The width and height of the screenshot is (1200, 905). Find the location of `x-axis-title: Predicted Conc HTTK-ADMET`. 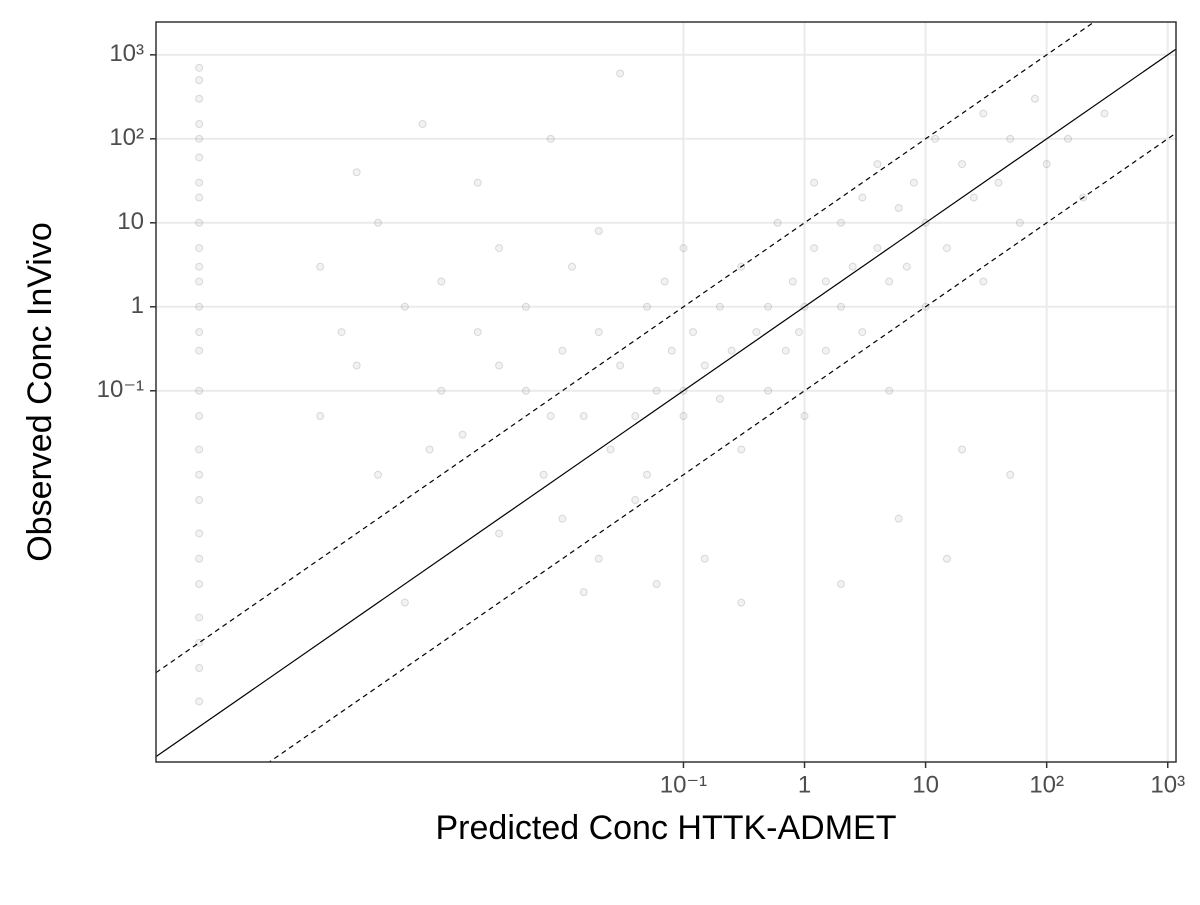

x-axis-title: Predicted Conc HTTK-ADMET is located at coordinates (666, 828).